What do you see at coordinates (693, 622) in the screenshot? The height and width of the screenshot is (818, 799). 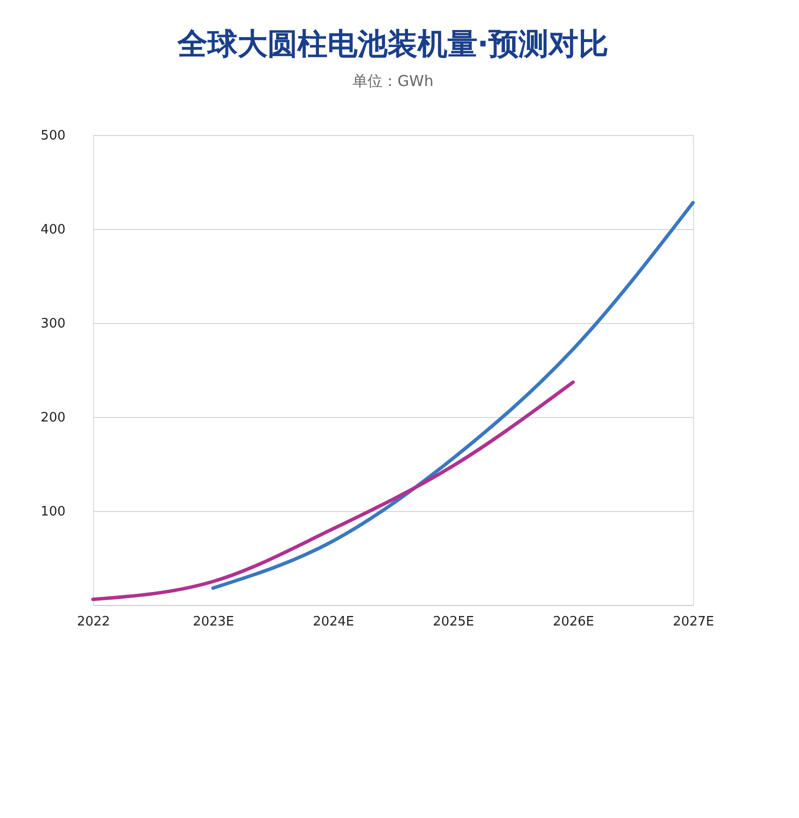 I see `x-tick-label: 2027E` at bounding box center [693, 622].